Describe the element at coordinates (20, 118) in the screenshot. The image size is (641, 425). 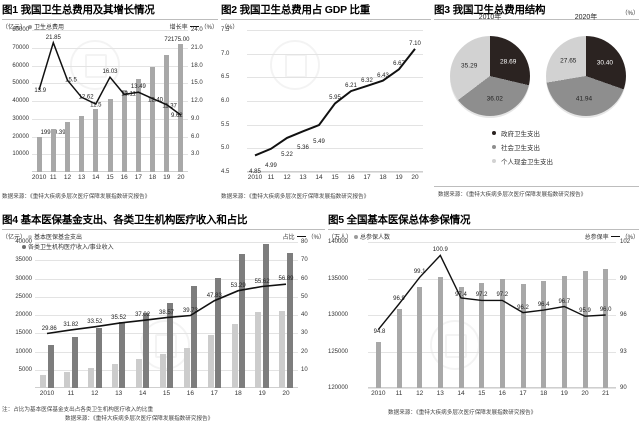
I see `y-axis-label-left: 30000` at that location.